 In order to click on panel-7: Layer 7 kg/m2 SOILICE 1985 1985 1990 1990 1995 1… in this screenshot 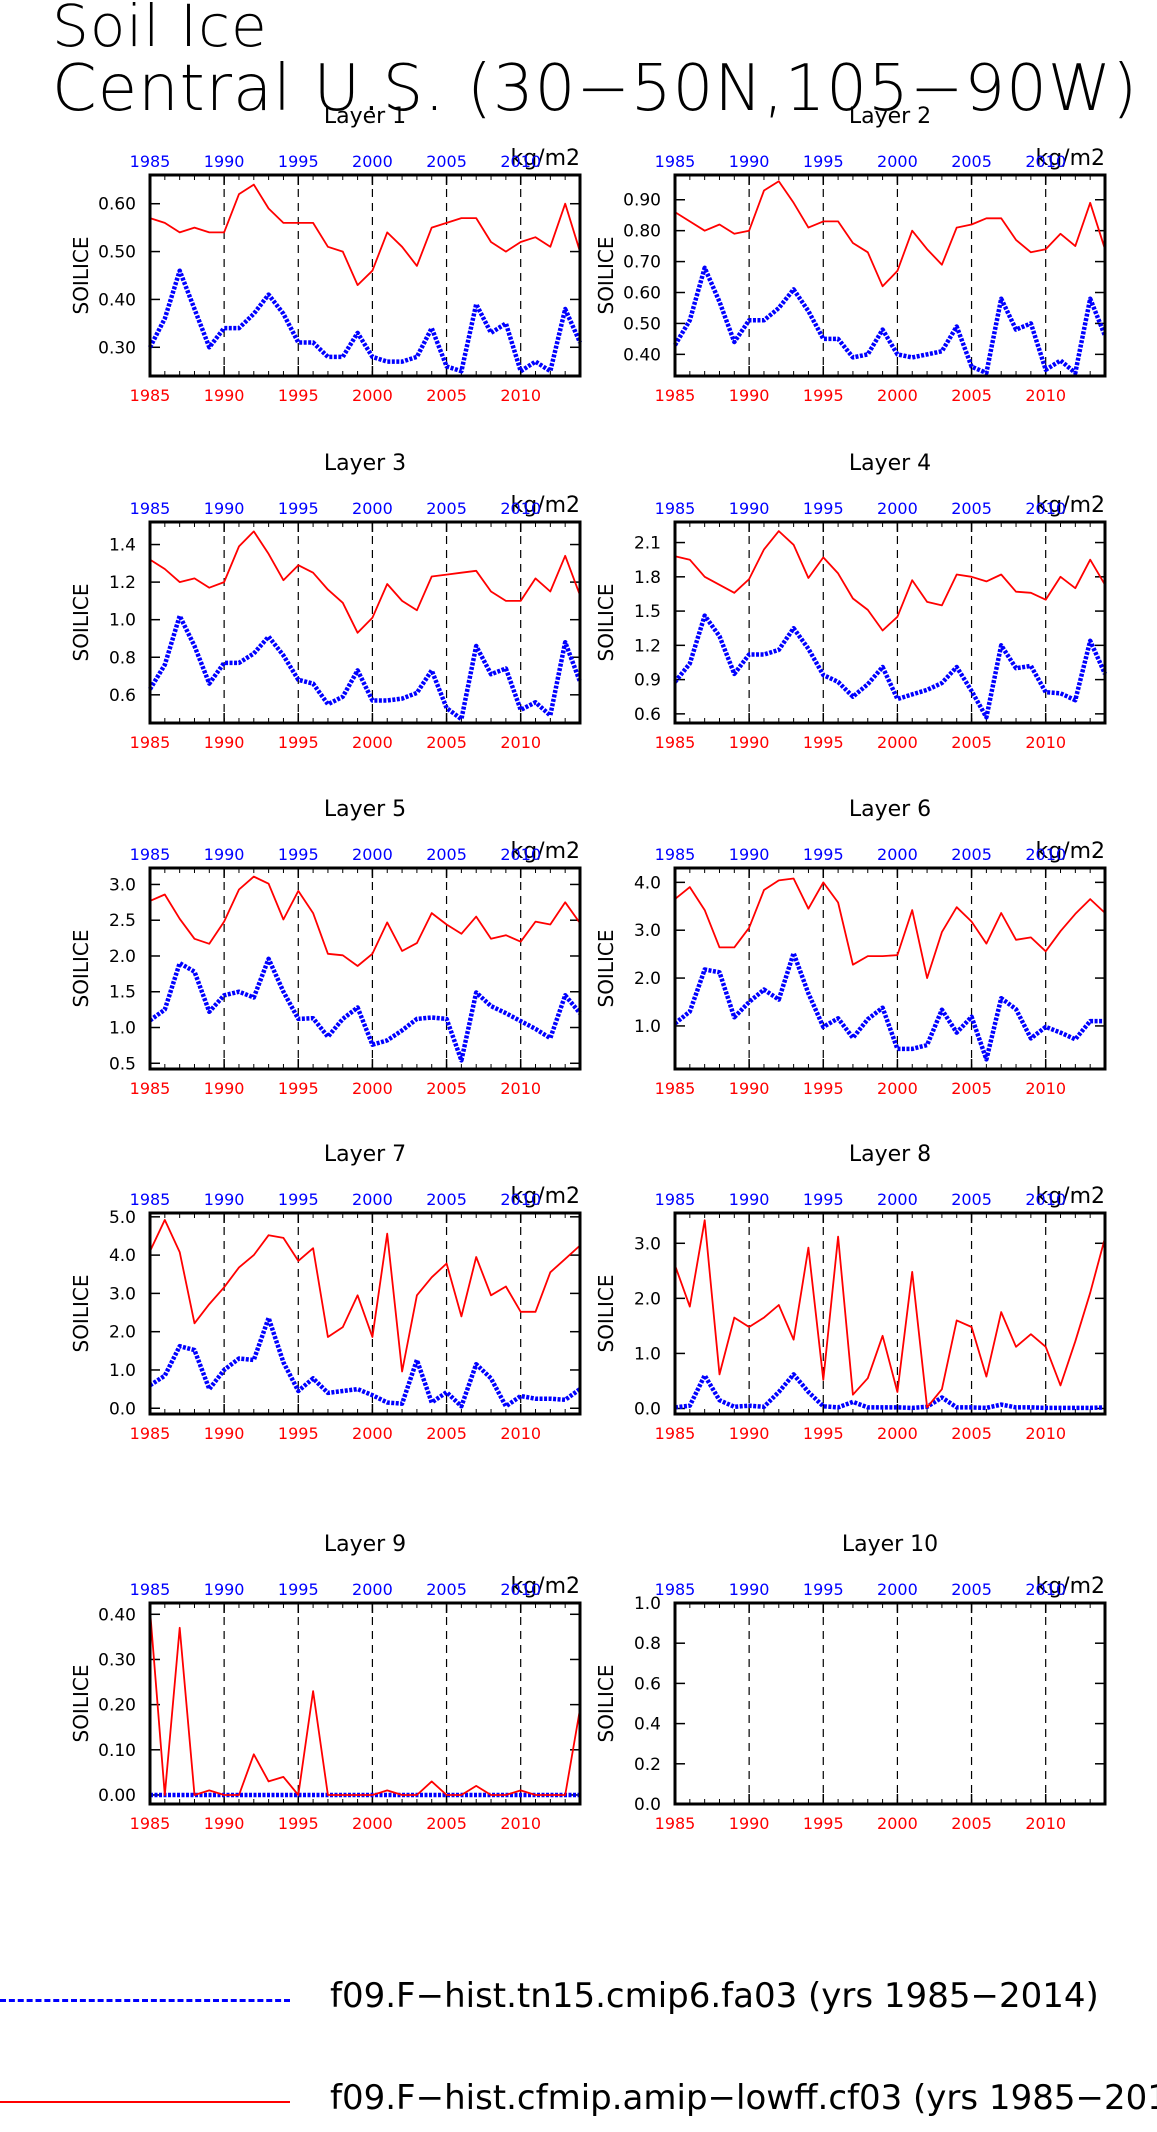, I will do `click(325, 1292)`.